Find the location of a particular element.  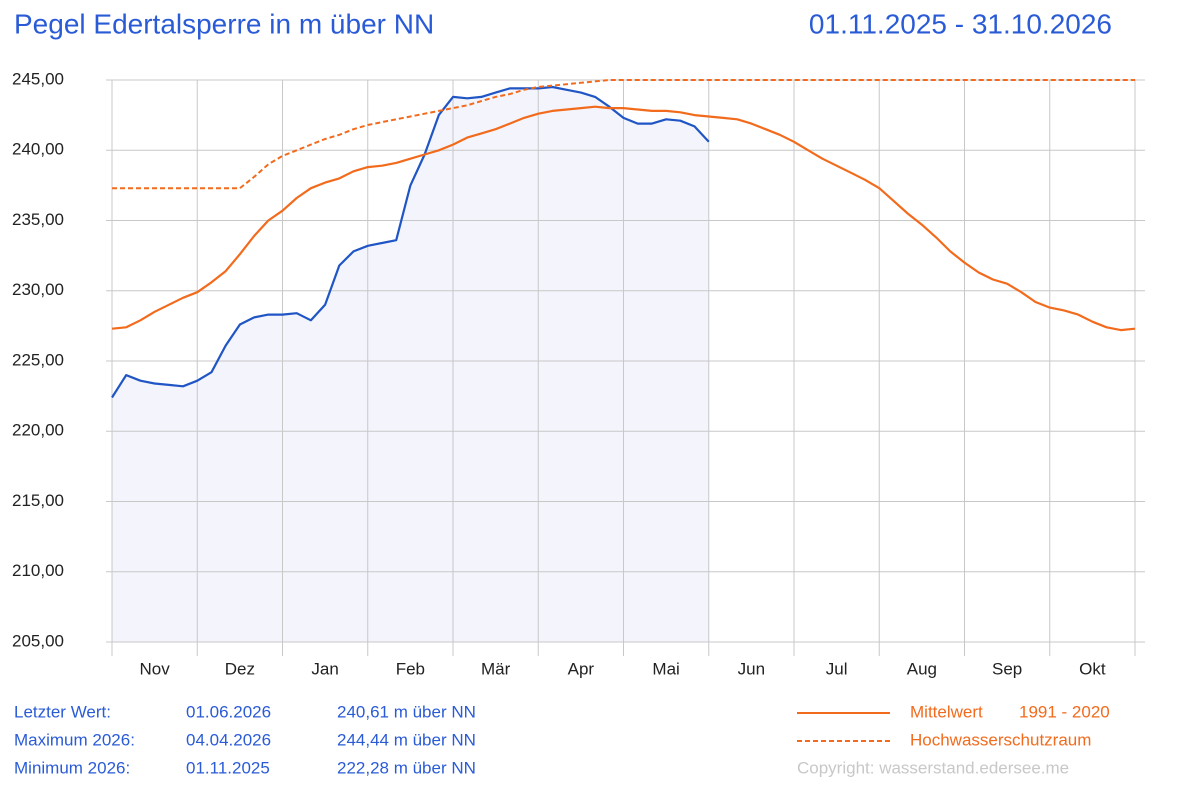

stat-date: 04.04.2026 is located at coordinates (228, 739).